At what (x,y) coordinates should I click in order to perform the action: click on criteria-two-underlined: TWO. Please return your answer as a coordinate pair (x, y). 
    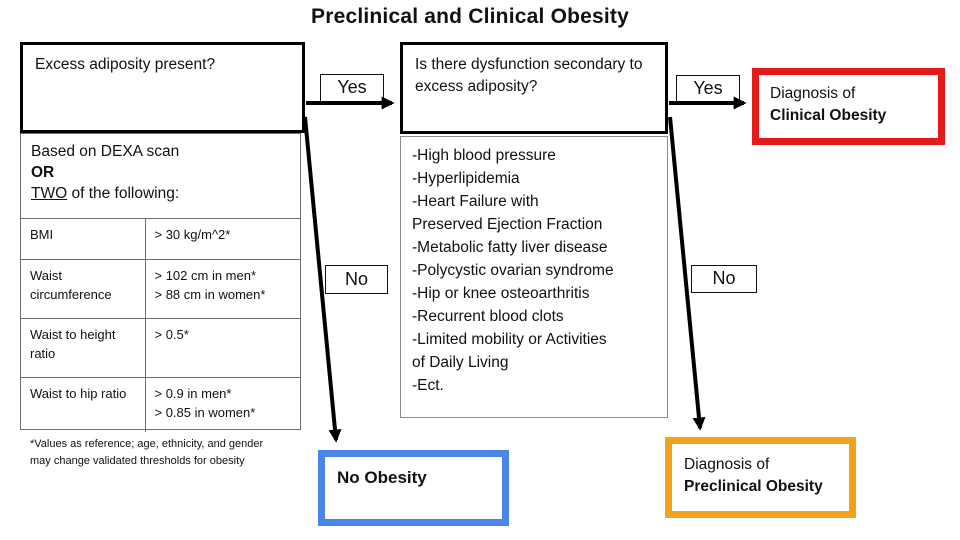
    Looking at the image, I should click on (49, 193).